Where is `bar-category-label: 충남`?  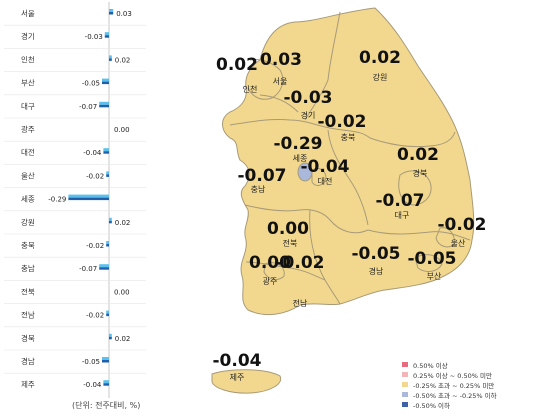 bar-category-label: 충남 is located at coordinates (28, 268).